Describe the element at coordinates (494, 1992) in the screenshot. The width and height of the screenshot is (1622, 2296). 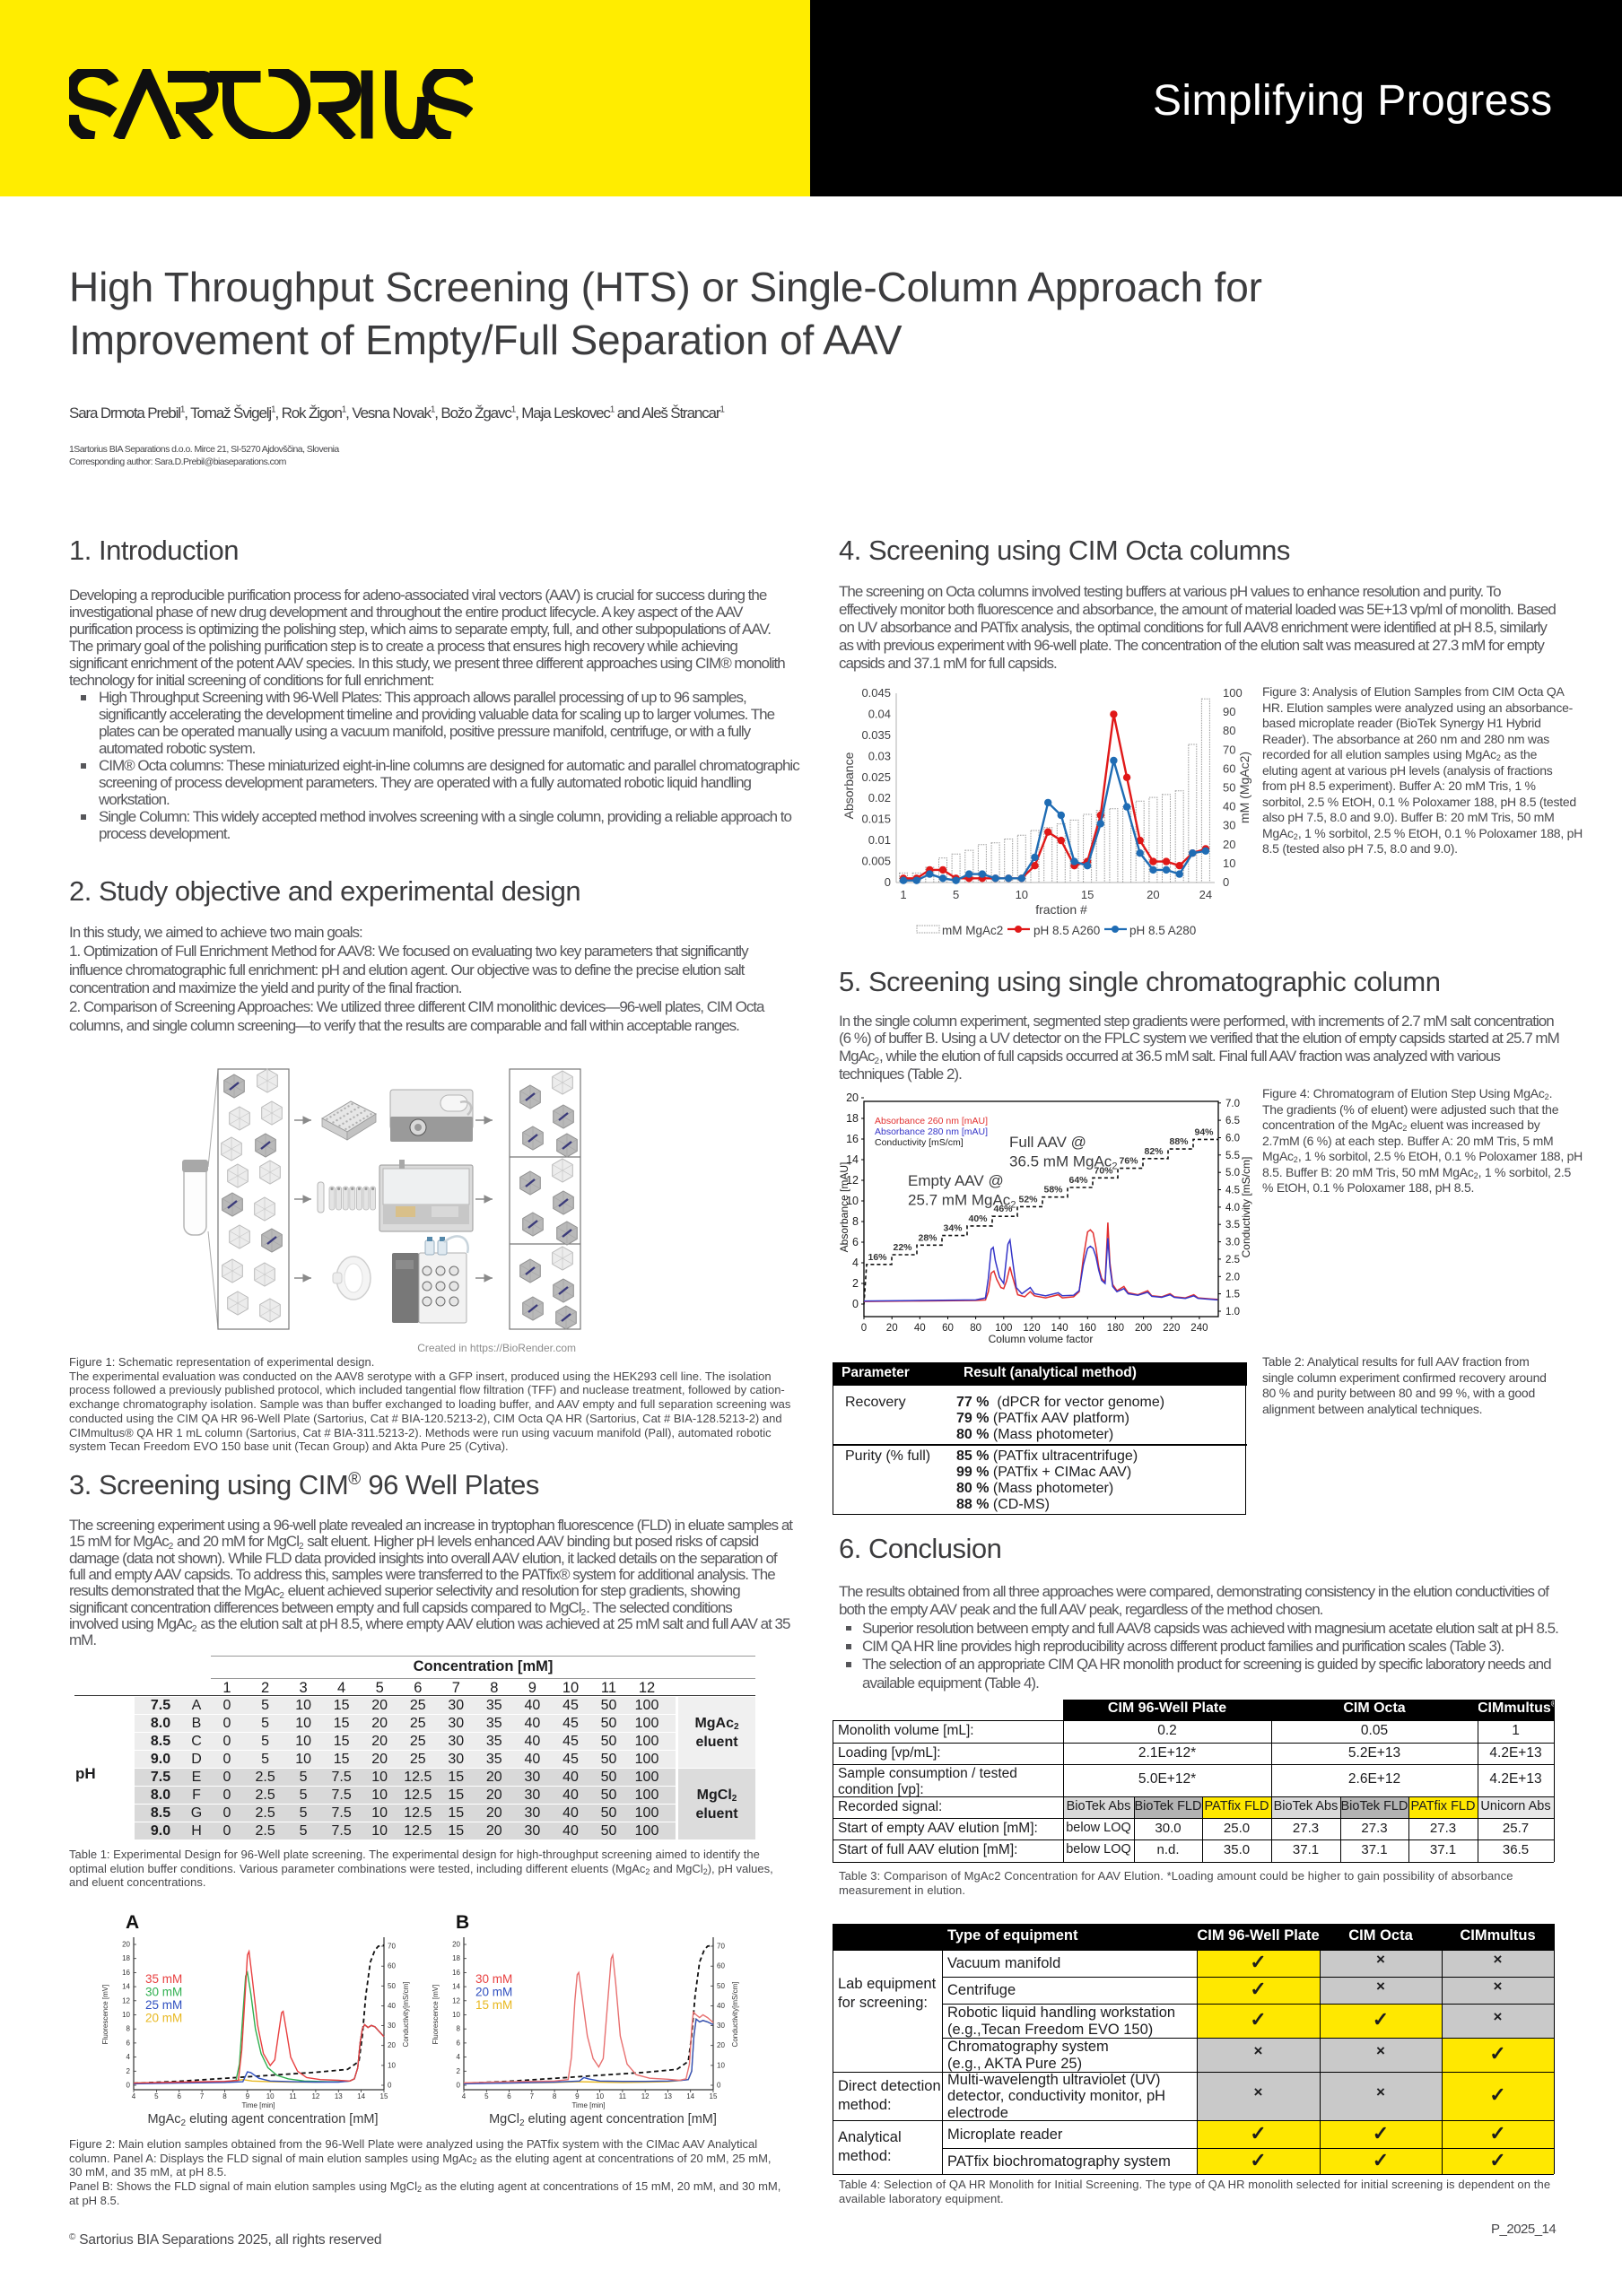
I see `svg-text: 20 mM` at that location.